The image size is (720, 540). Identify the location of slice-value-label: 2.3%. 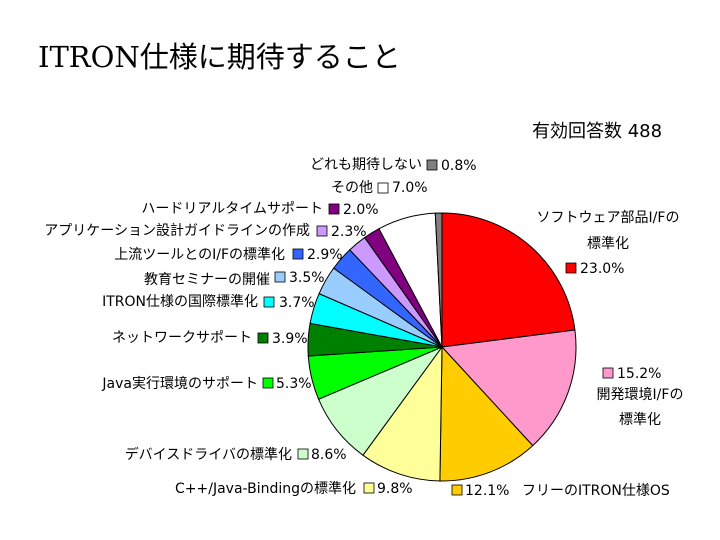
(349, 232).